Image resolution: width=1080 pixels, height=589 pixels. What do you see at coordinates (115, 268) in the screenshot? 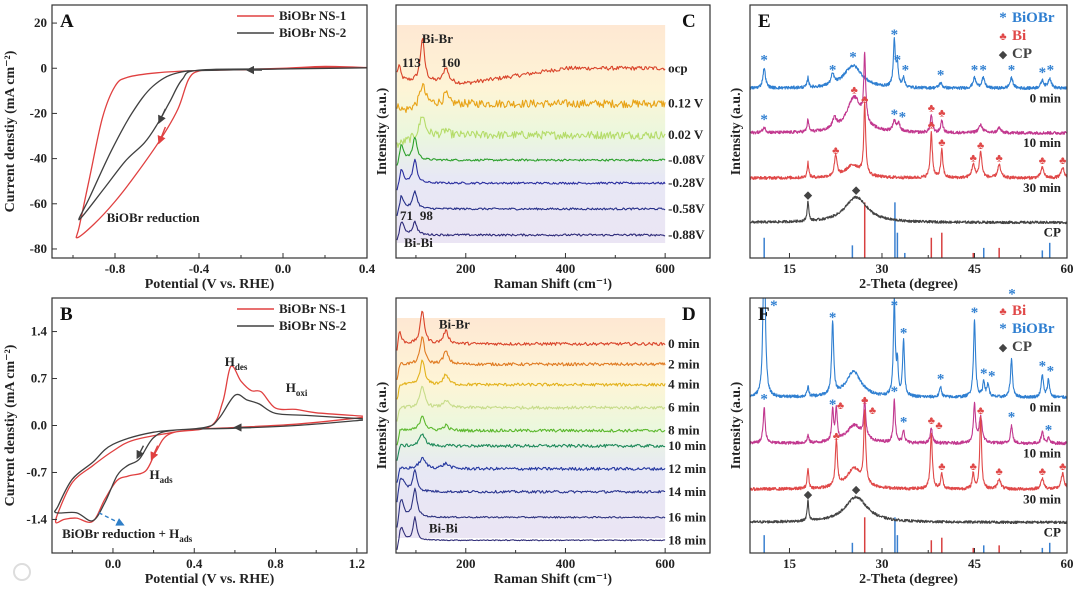
I see `x-tick-label: -0.8` at bounding box center [115, 268].